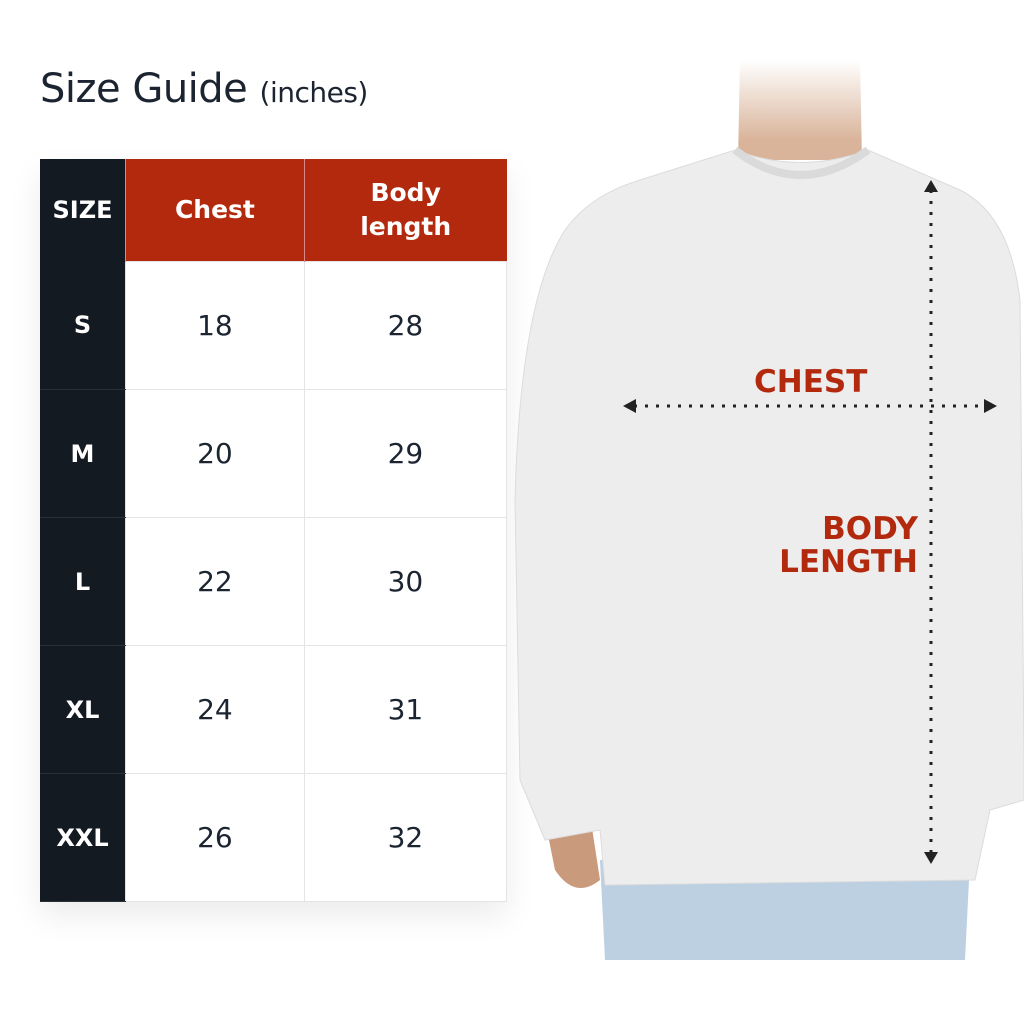 This screenshot has width=1024, height=1024. What do you see at coordinates (144, 89) in the screenshot?
I see `title-text: Size Guide` at bounding box center [144, 89].